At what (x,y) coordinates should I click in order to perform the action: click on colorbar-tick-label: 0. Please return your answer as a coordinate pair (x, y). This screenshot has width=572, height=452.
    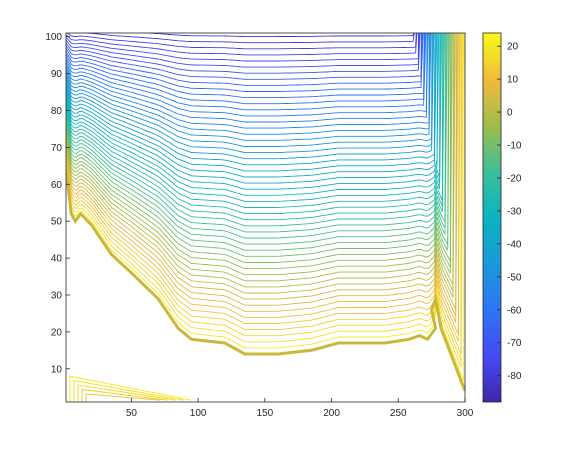
    Looking at the image, I should click on (510, 113).